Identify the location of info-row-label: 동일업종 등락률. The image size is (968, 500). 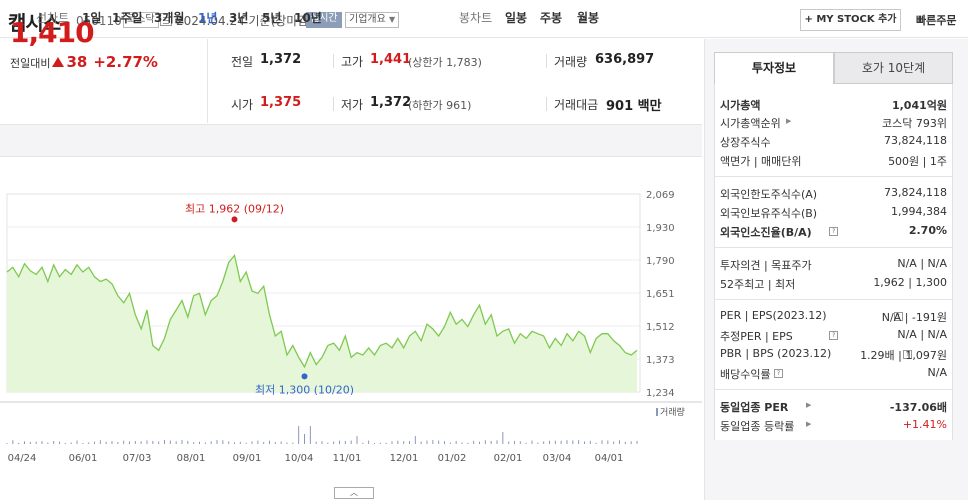
(757, 426).